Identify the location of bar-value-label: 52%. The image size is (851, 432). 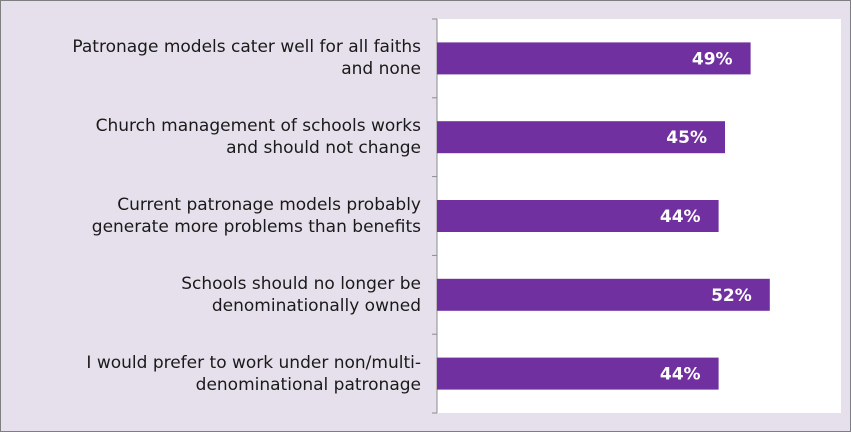
(731, 296).